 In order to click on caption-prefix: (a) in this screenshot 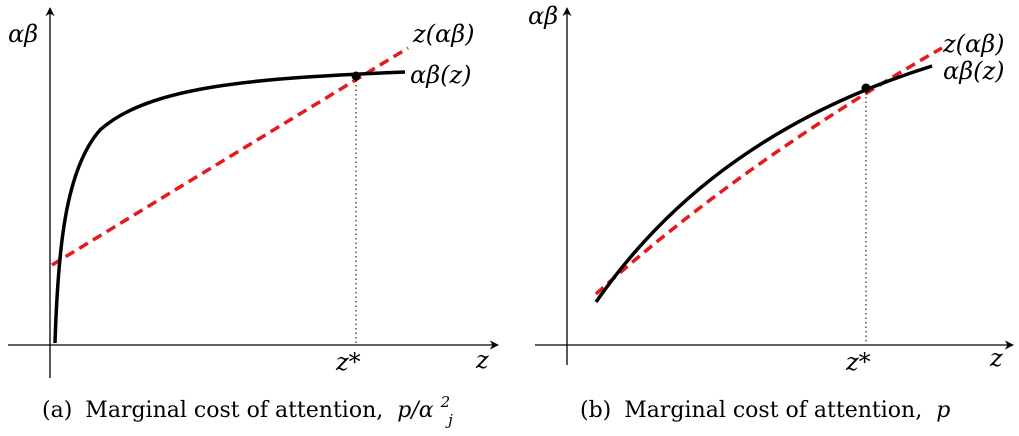, I will do `click(57, 410)`.